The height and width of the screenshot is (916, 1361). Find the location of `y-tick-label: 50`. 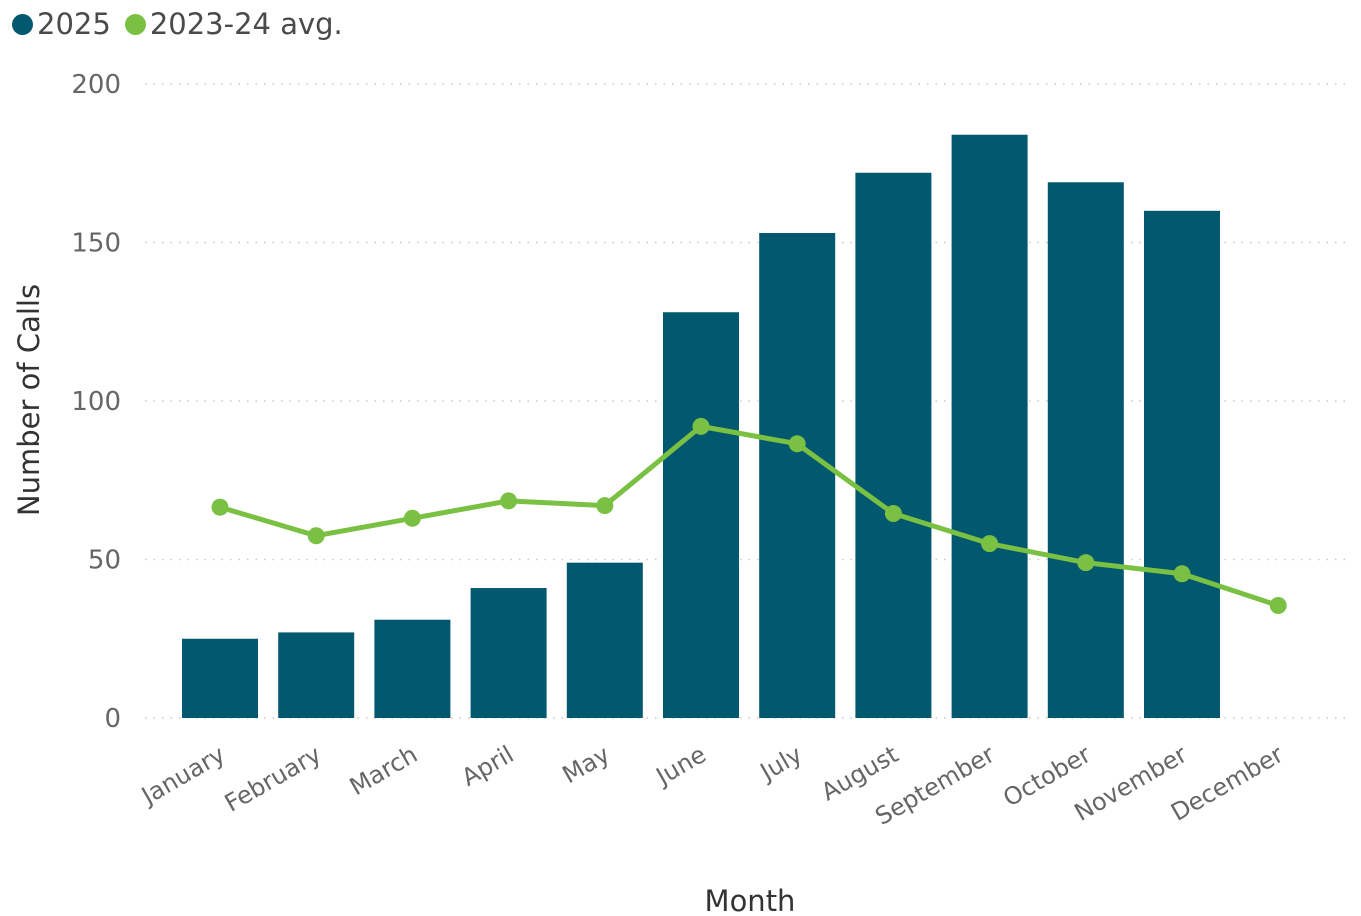

y-tick-label: 50 is located at coordinates (104, 561).